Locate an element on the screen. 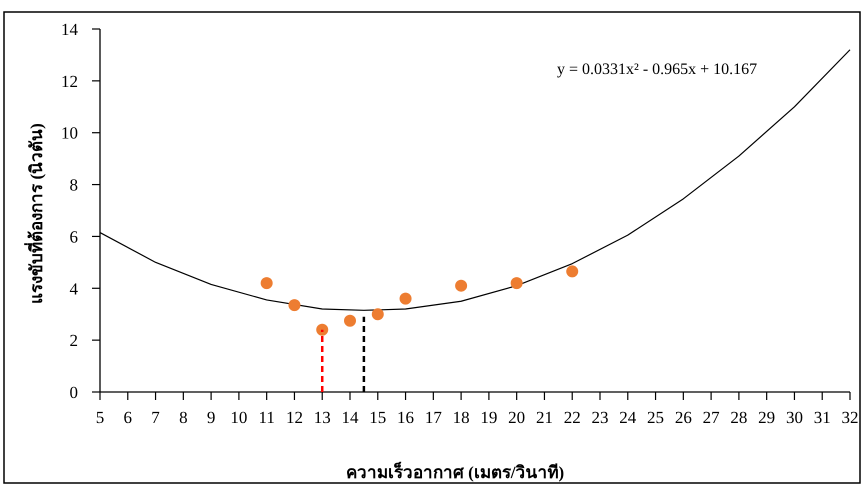 The width and height of the screenshot is (862, 484). x-tick-label: 25 is located at coordinates (655, 417).